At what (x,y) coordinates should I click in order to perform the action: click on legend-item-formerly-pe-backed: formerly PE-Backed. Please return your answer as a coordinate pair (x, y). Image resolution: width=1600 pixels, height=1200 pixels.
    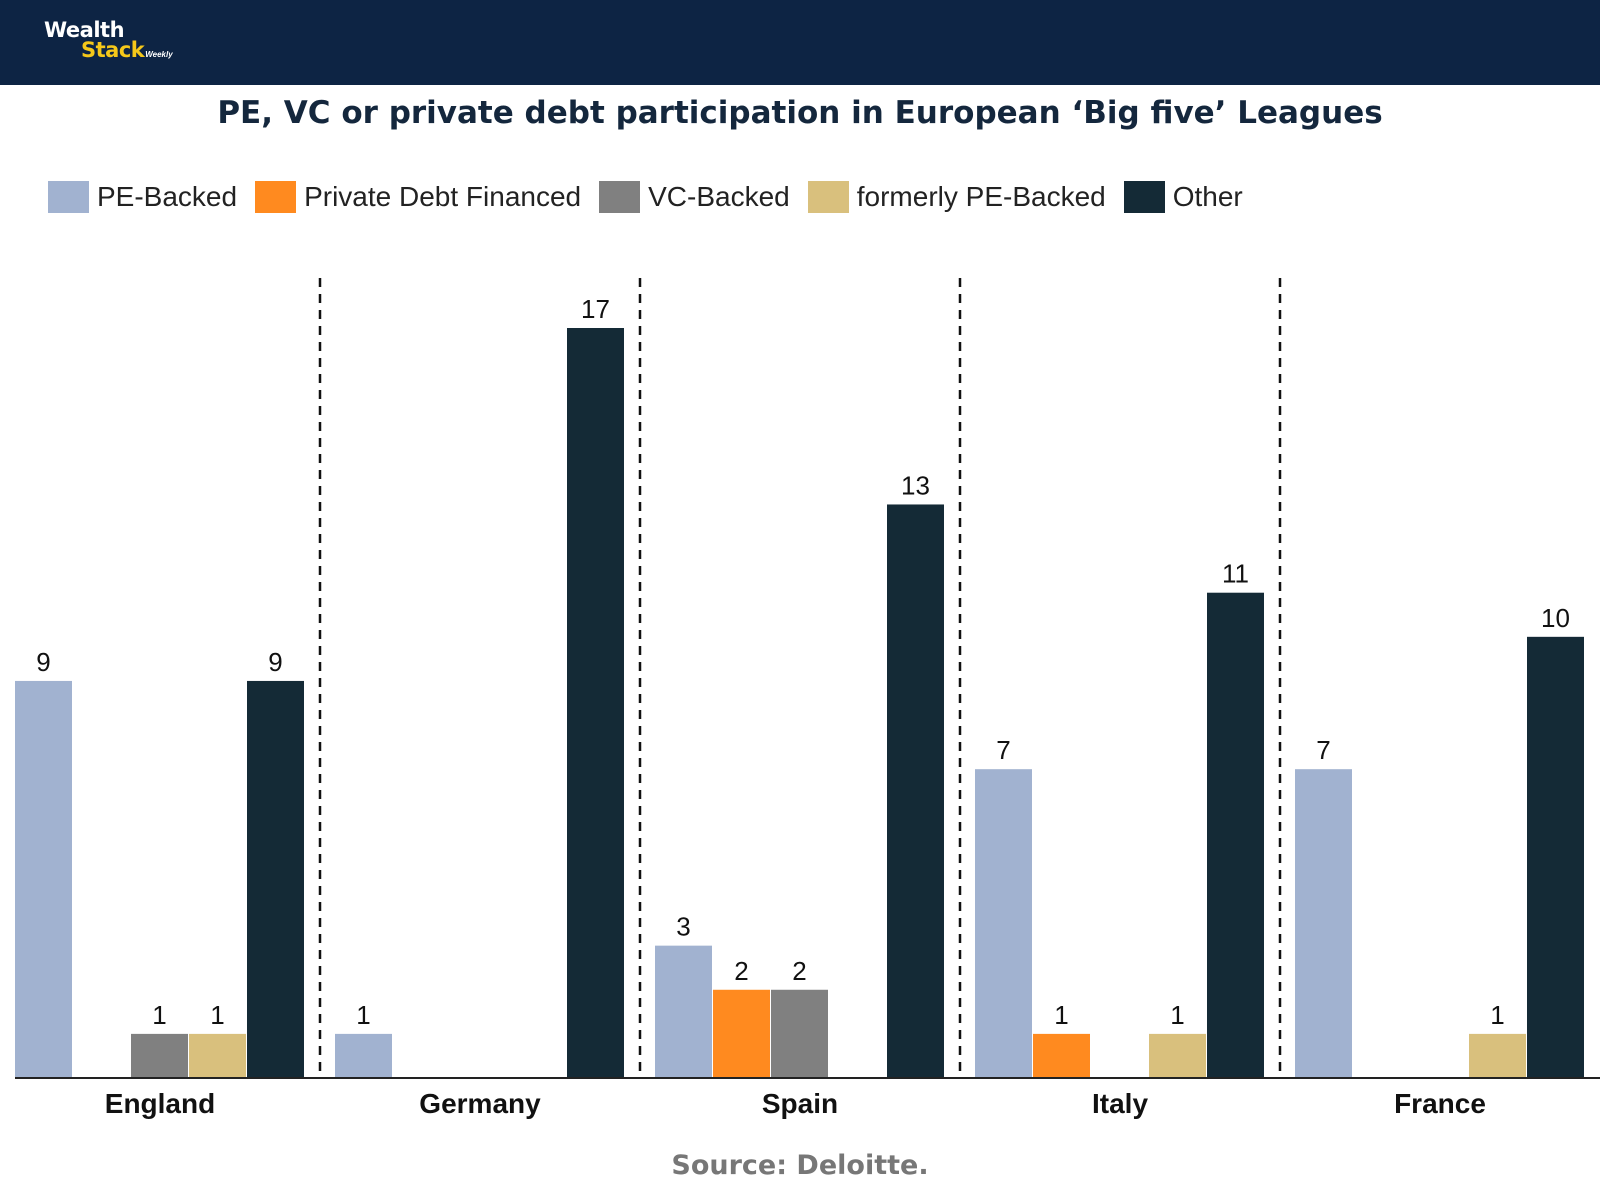
    Looking at the image, I should click on (956, 197).